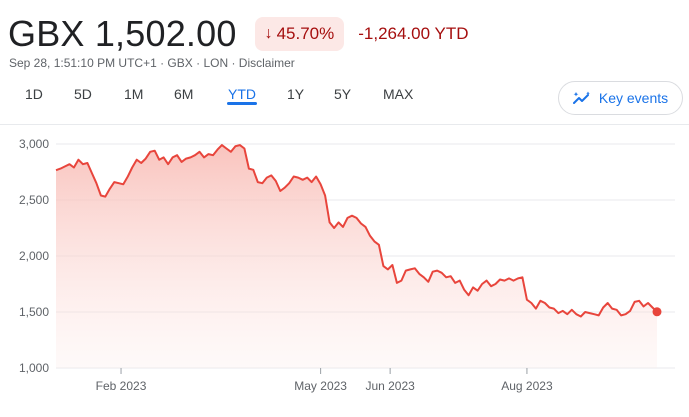 The image size is (689, 417). What do you see at coordinates (238, 34) in the screenshot?
I see `price-row: GBX 1,502.00 ↓ 45.70% -1,264.00 YTD` at bounding box center [238, 34].